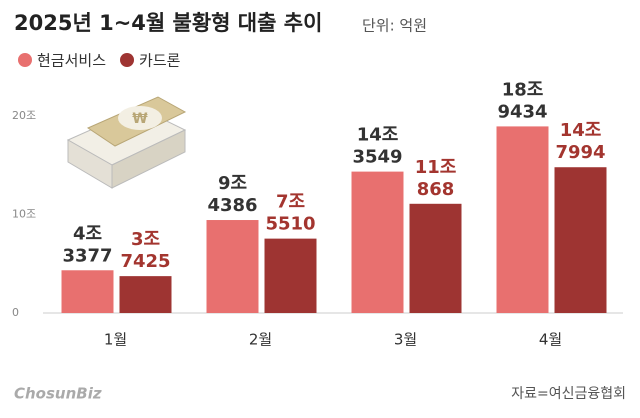  Describe the element at coordinates (87, 233) in the screenshot. I see `value-label: 4조` at that location.